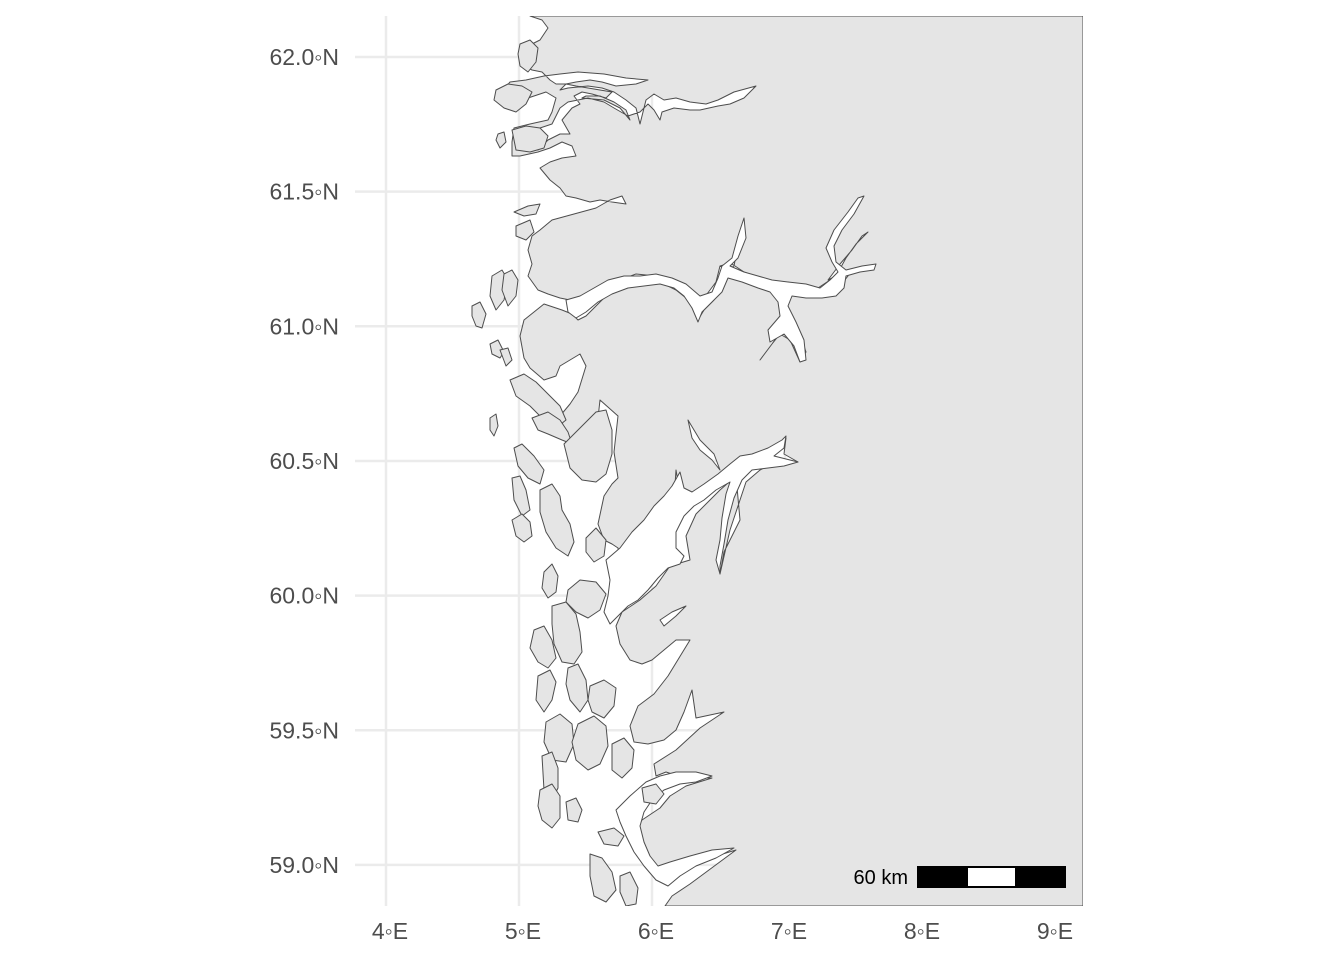 The height and width of the screenshot is (960, 1344). What do you see at coordinates (304, 865) in the screenshot?
I see `latitude-tick-label: 59.0◦N` at bounding box center [304, 865].